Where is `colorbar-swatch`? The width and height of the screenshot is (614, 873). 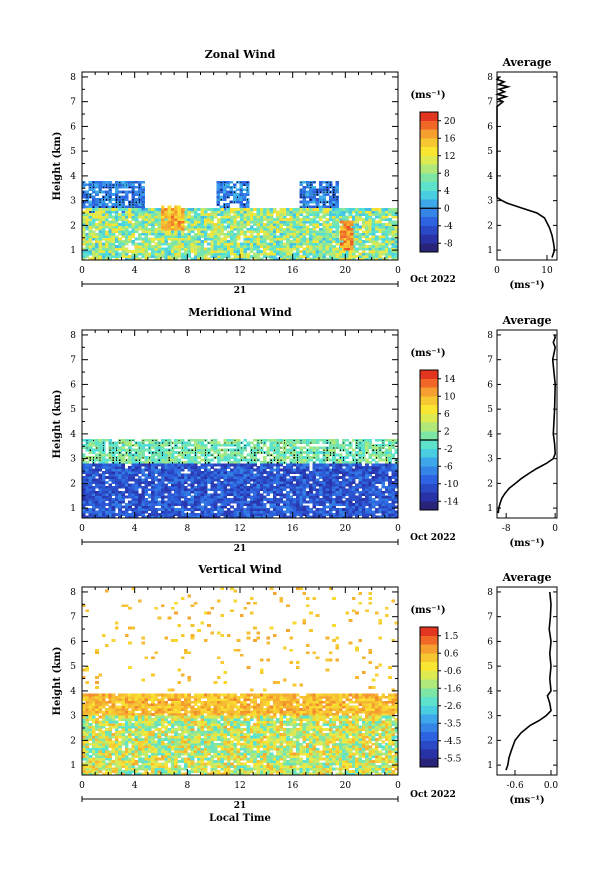 colorbar-swatch is located at coordinates (429, 187).